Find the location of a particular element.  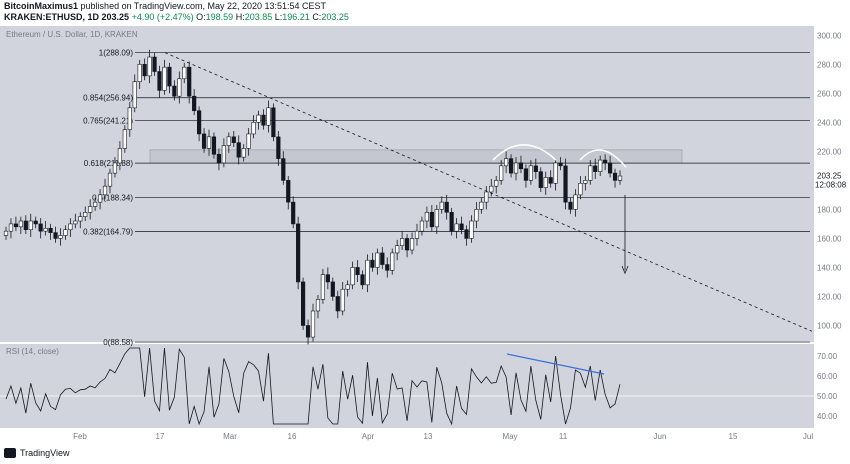

time-tick: May is located at coordinates (509, 436).